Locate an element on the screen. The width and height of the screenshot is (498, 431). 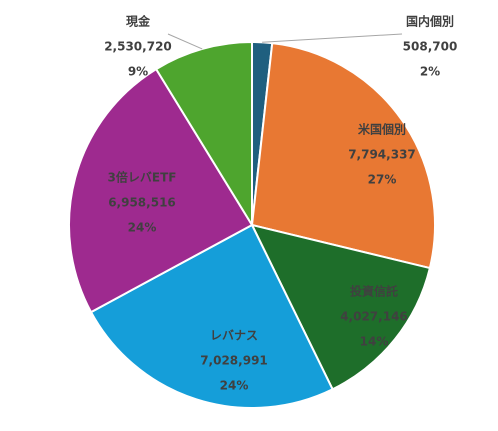
slice-value-label: 6,958,516 is located at coordinates (142, 203).